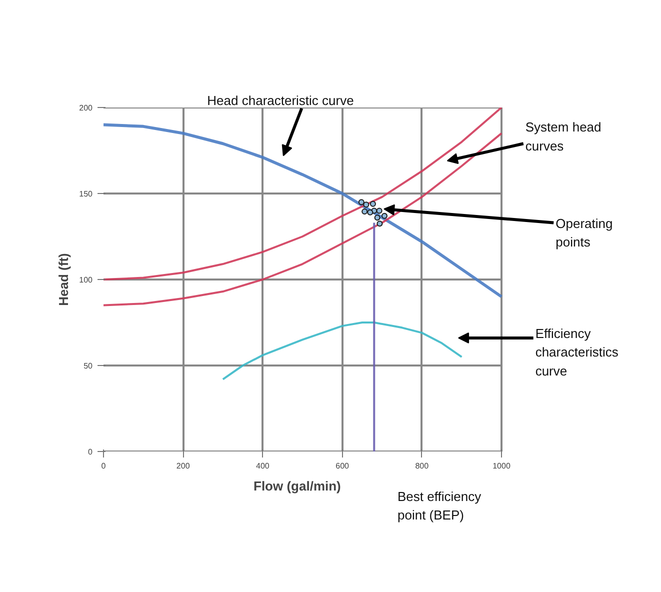 The height and width of the screenshot is (592, 661). I want to click on x-tick-label: 0, so click(103, 466).